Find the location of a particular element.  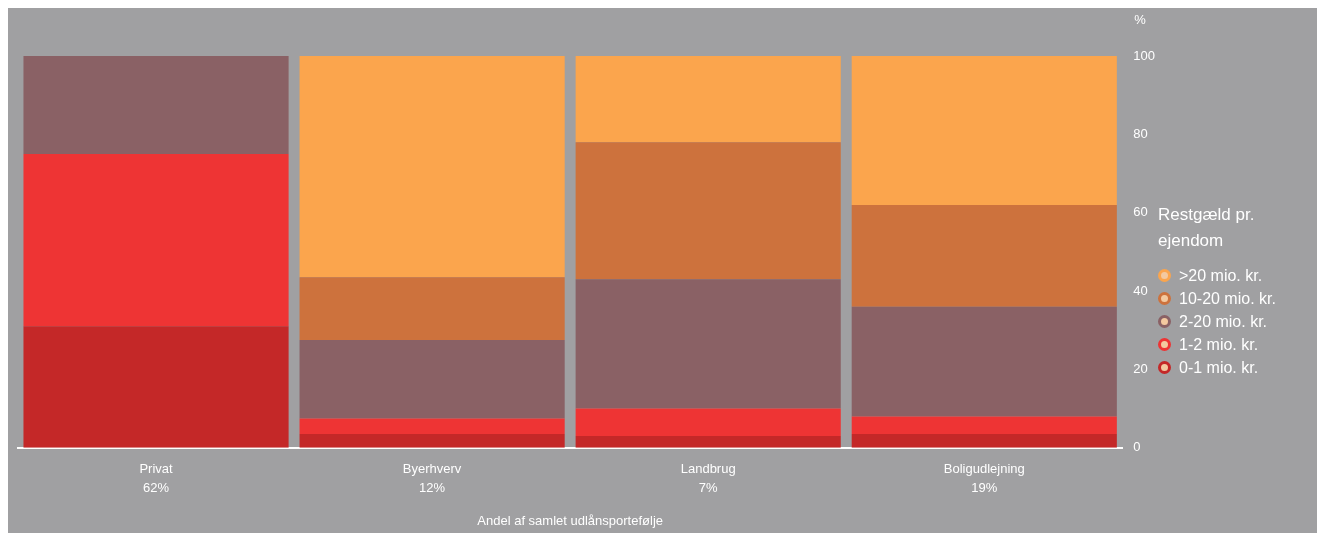

y-tick-label: 40 is located at coordinates (1140, 290).